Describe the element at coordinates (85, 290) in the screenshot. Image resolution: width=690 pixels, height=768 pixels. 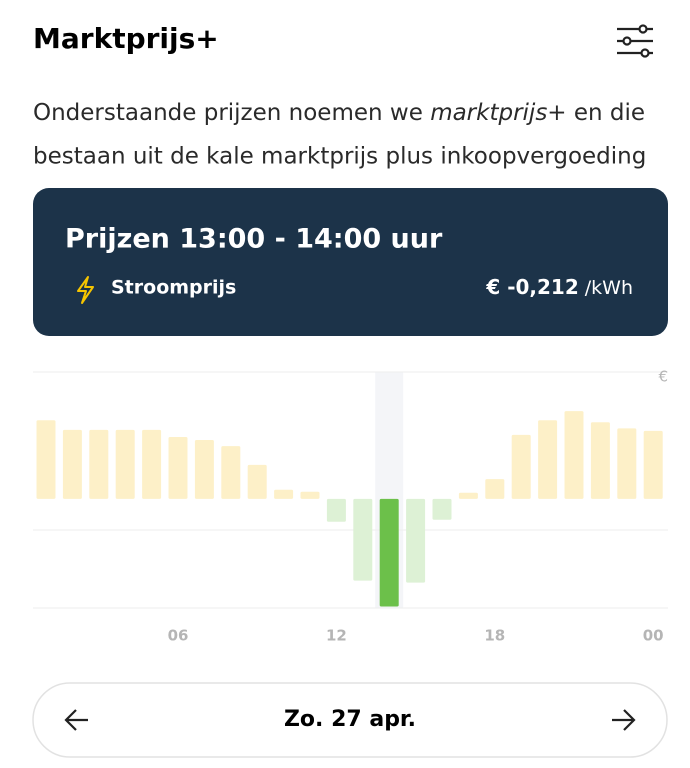
I see `lightning-icon` at that location.